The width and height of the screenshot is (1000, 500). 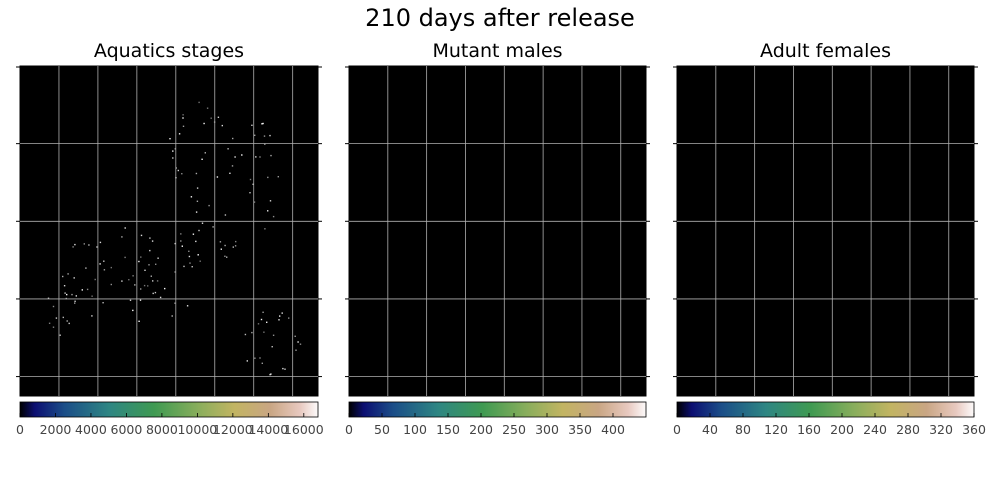 What do you see at coordinates (908, 429) in the screenshot?
I see `colorbar-tick-label: 280` at bounding box center [908, 429].